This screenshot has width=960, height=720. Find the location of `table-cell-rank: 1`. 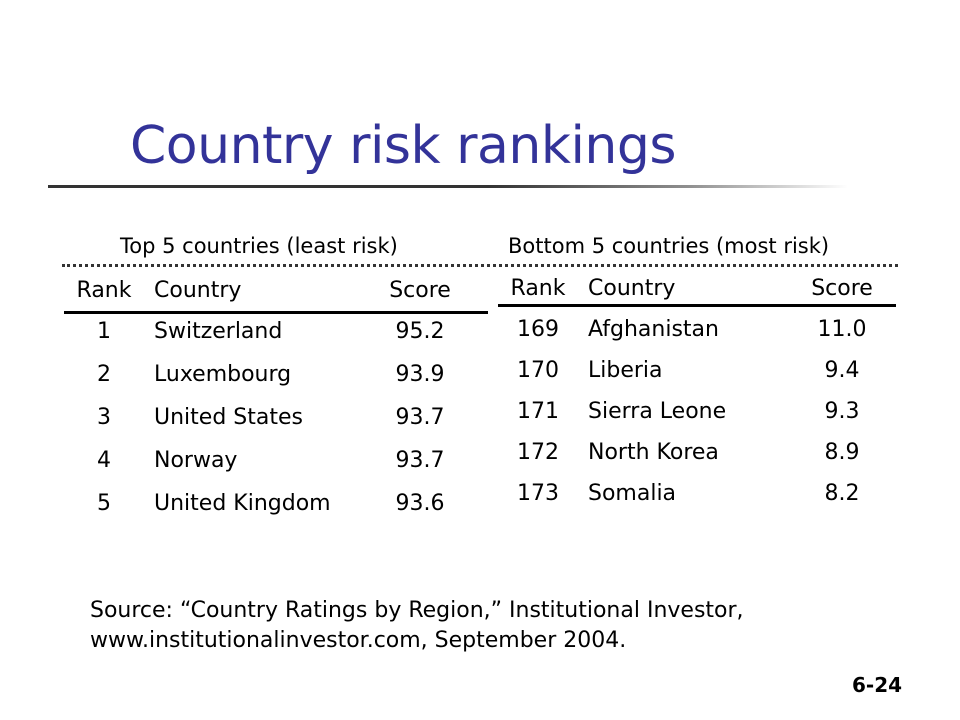

table-cell-rank: 1 is located at coordinates (104, 331).